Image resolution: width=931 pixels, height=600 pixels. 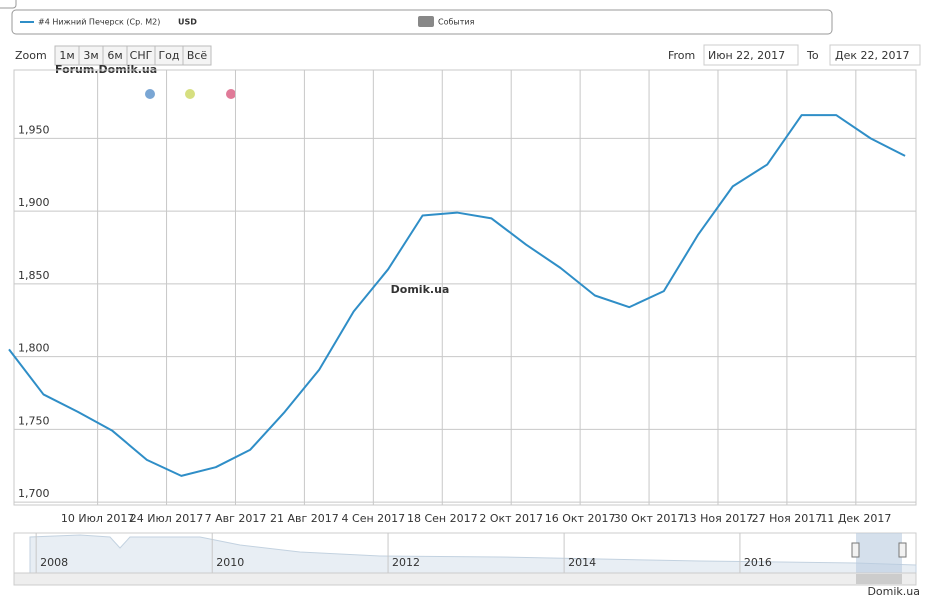 I want to click on y-tick-label: 1,900, so click(x=34, y=202).